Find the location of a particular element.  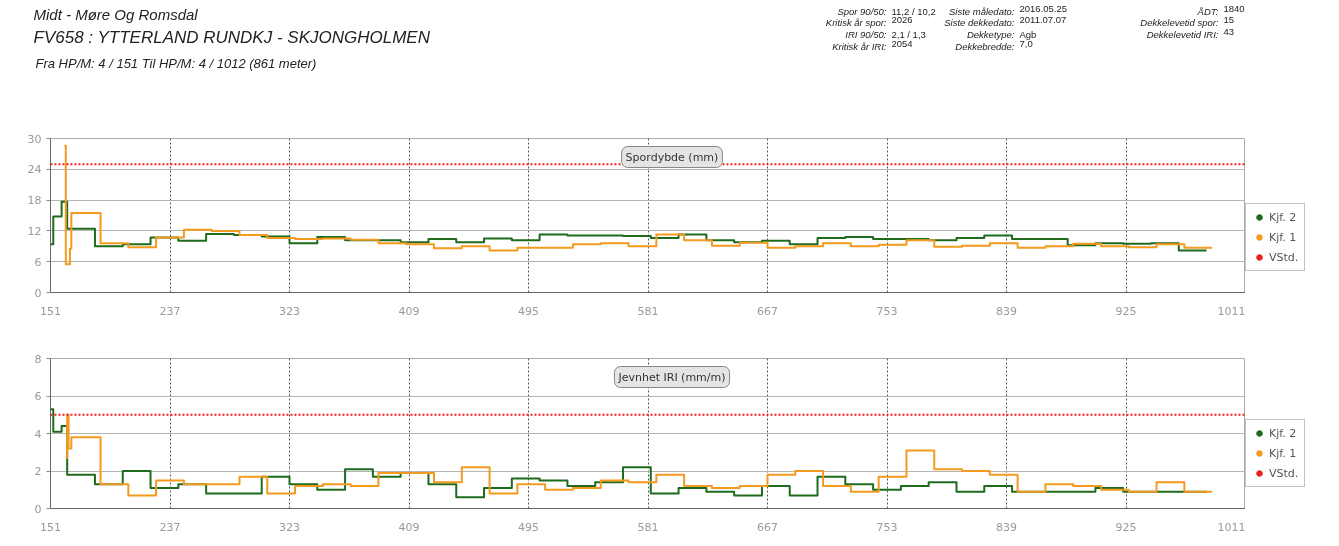

text: 2054 is located at coordinates (902, 43).